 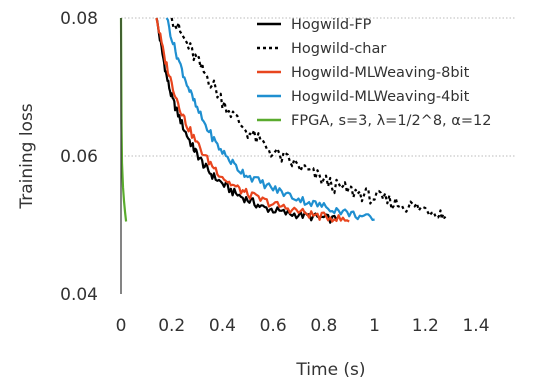 I want to click on legend-label: Hogwild-char, so click(x=338, y=49).